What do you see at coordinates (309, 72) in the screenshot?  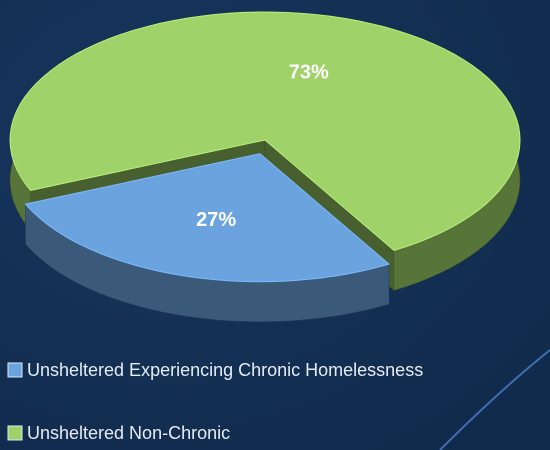 I see `data-label: 73%` at bounding box center [309, 72].